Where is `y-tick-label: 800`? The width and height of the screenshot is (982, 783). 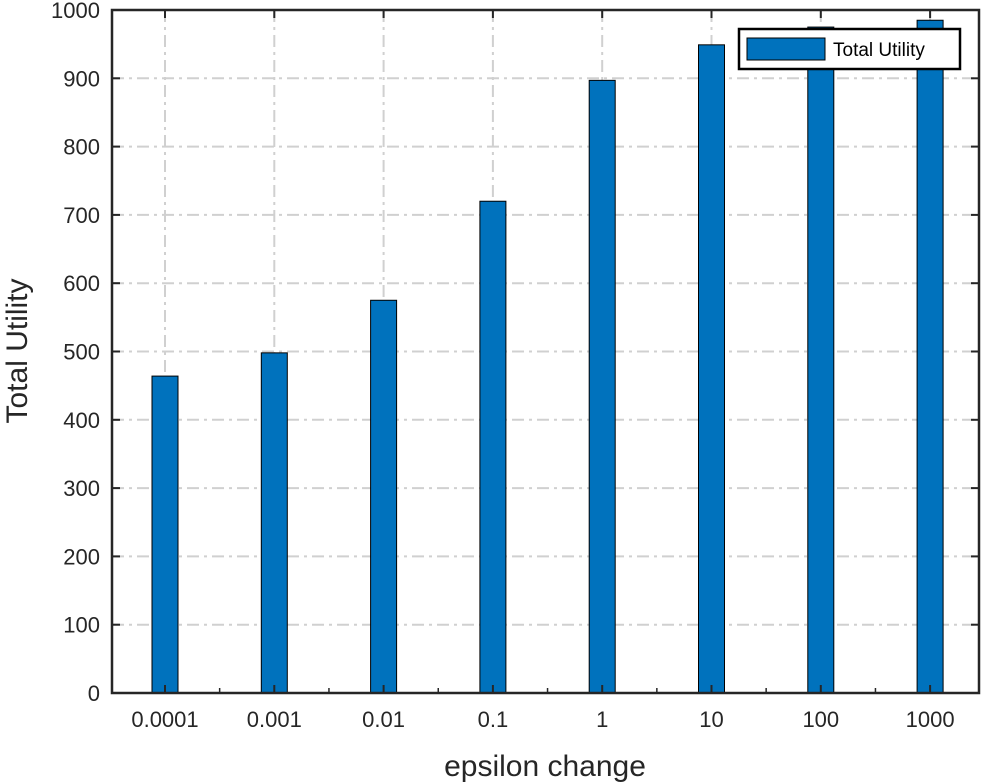 y-tick-label: 800 is located at coordinates (81, 147).